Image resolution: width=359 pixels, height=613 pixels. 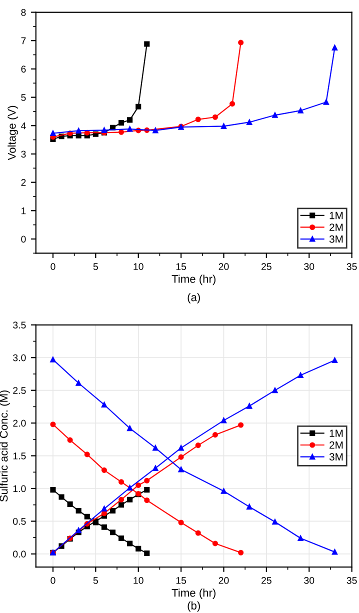 What do you see at coordinates (194, 298) in the screenshot?
I see `text: (a)` at bounding box center [194, 298].